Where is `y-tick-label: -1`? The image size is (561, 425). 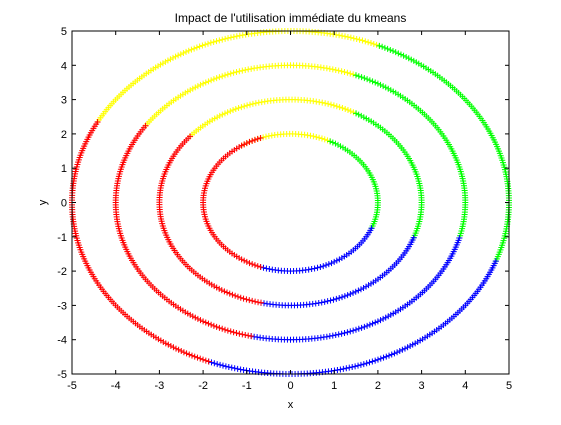 y-tick-label: -1 is located at coordinates (62, 238).